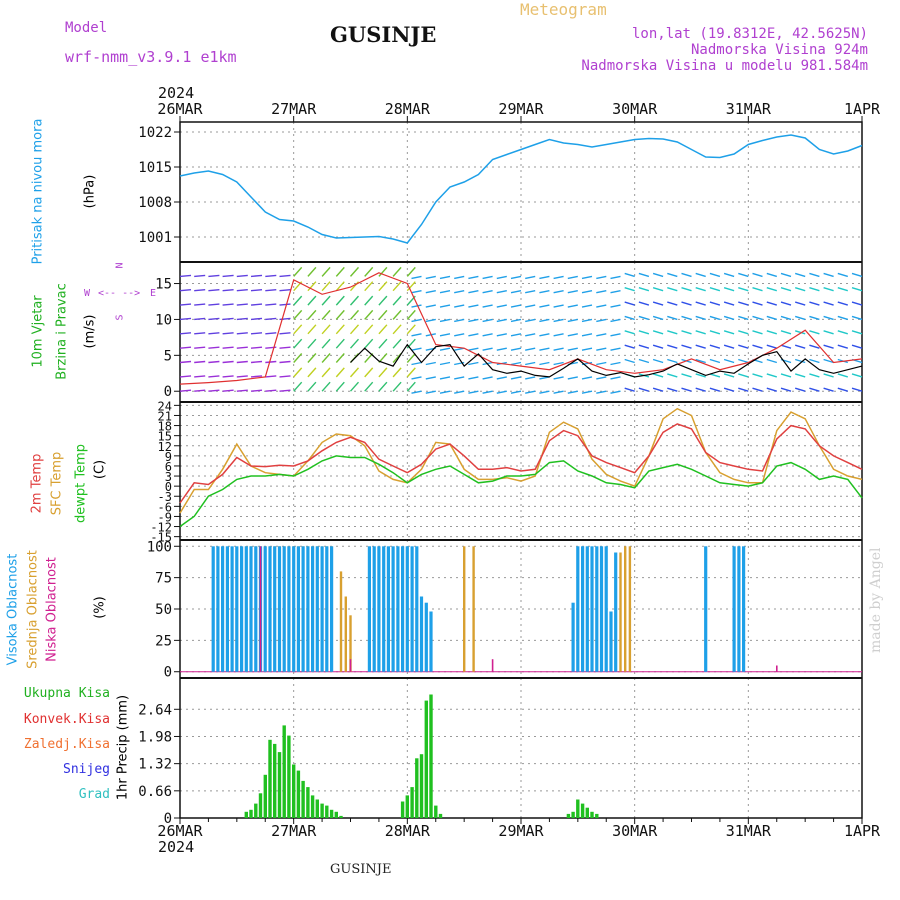 The width and height of the screenshot is (900, 900). What do you see at coordinates (155, 737) in the screenshot?
I see `y-tick-label: 1.98` at bounding box center [155, 737].